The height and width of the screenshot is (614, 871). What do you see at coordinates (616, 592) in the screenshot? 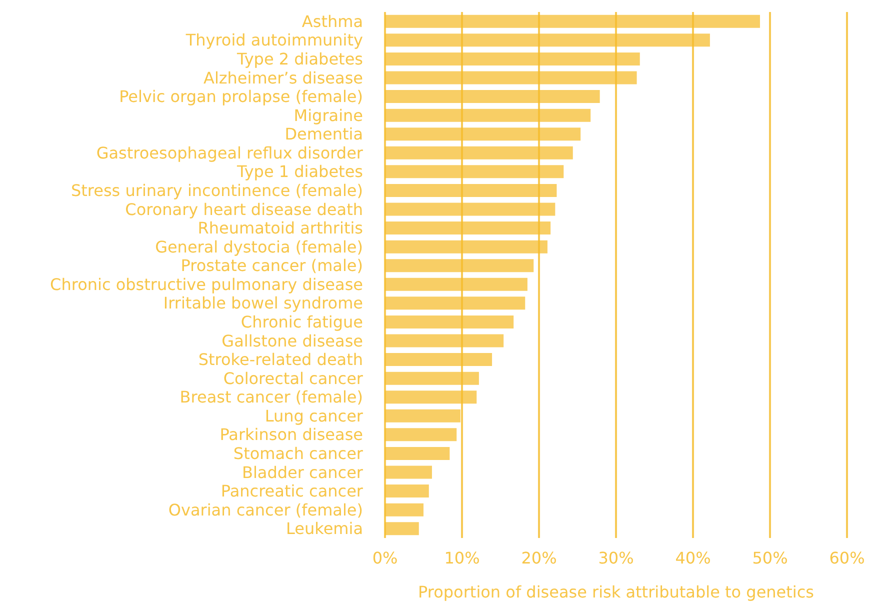
I see `x-axis-title: Proportion of disease risk attributable to genetics` at bounding box center [616, 592].